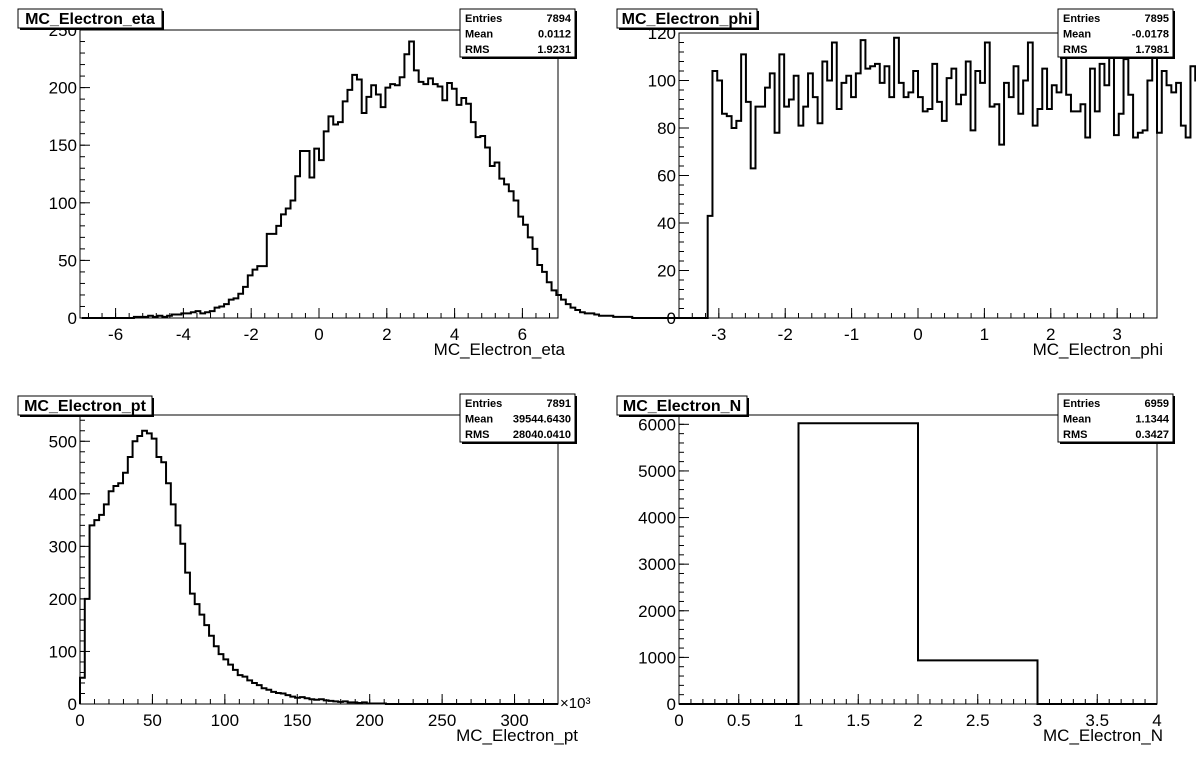 This screenshot has height=772, width=1196. Describe the element at coordinates (522, 334) in the screenshot. I see `x-tick-label: 6` at that location.